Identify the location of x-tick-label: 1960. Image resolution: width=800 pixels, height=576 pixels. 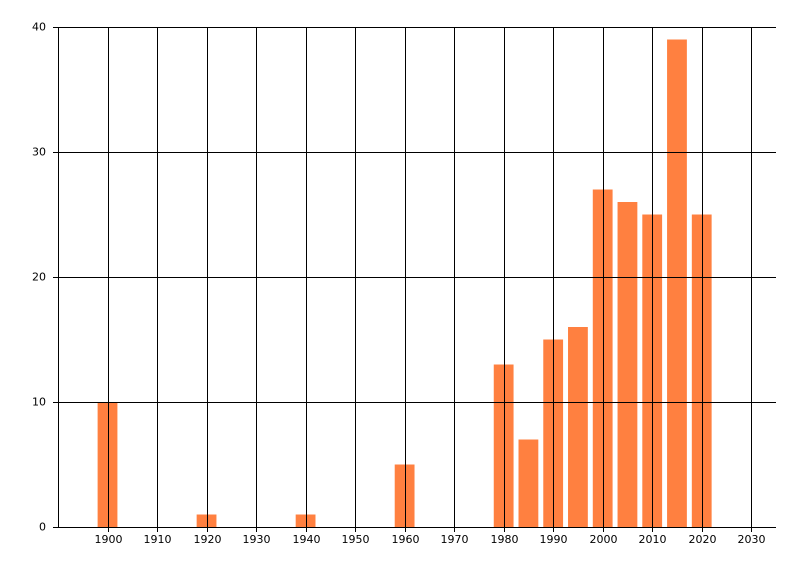
(406, 539).